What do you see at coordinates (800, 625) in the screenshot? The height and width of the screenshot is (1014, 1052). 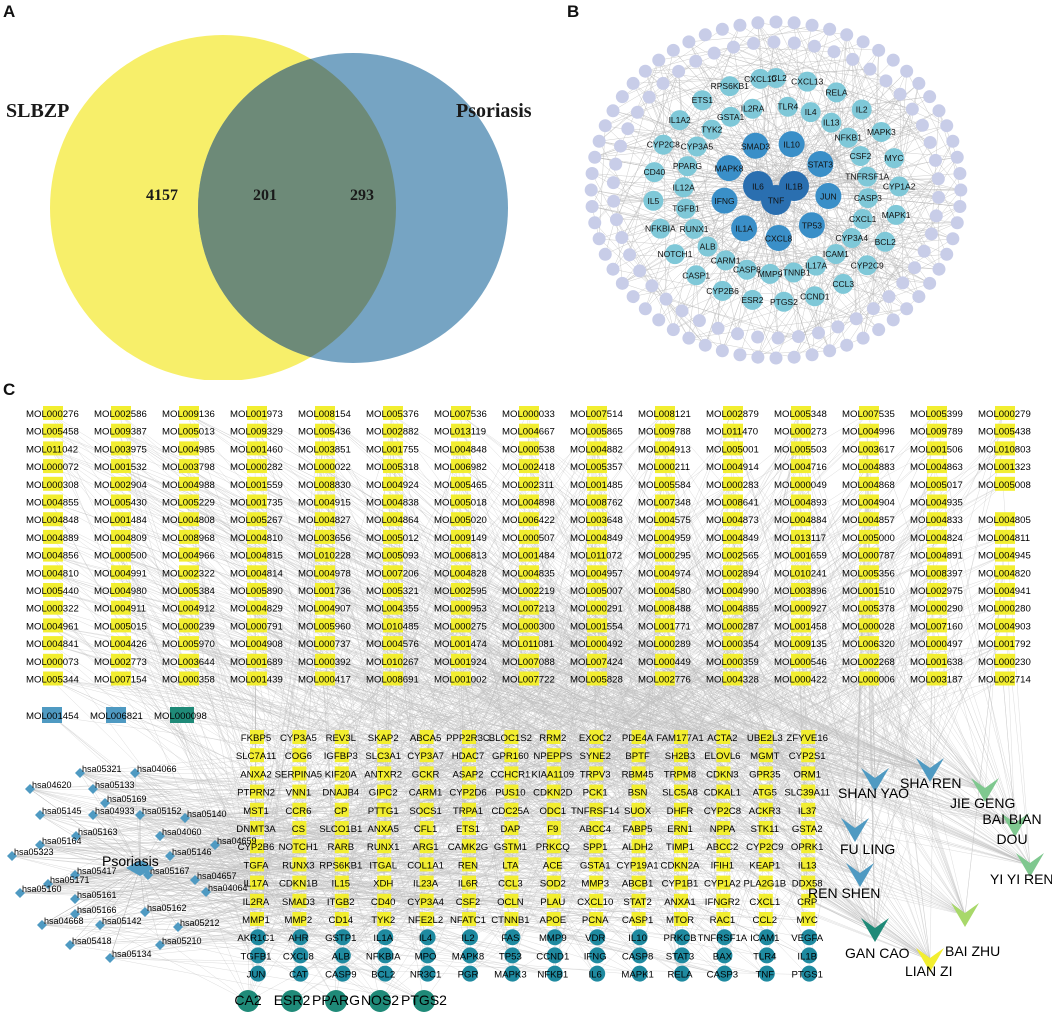 I see `compound-node: MOL001458` at bounding box center [800, 625].